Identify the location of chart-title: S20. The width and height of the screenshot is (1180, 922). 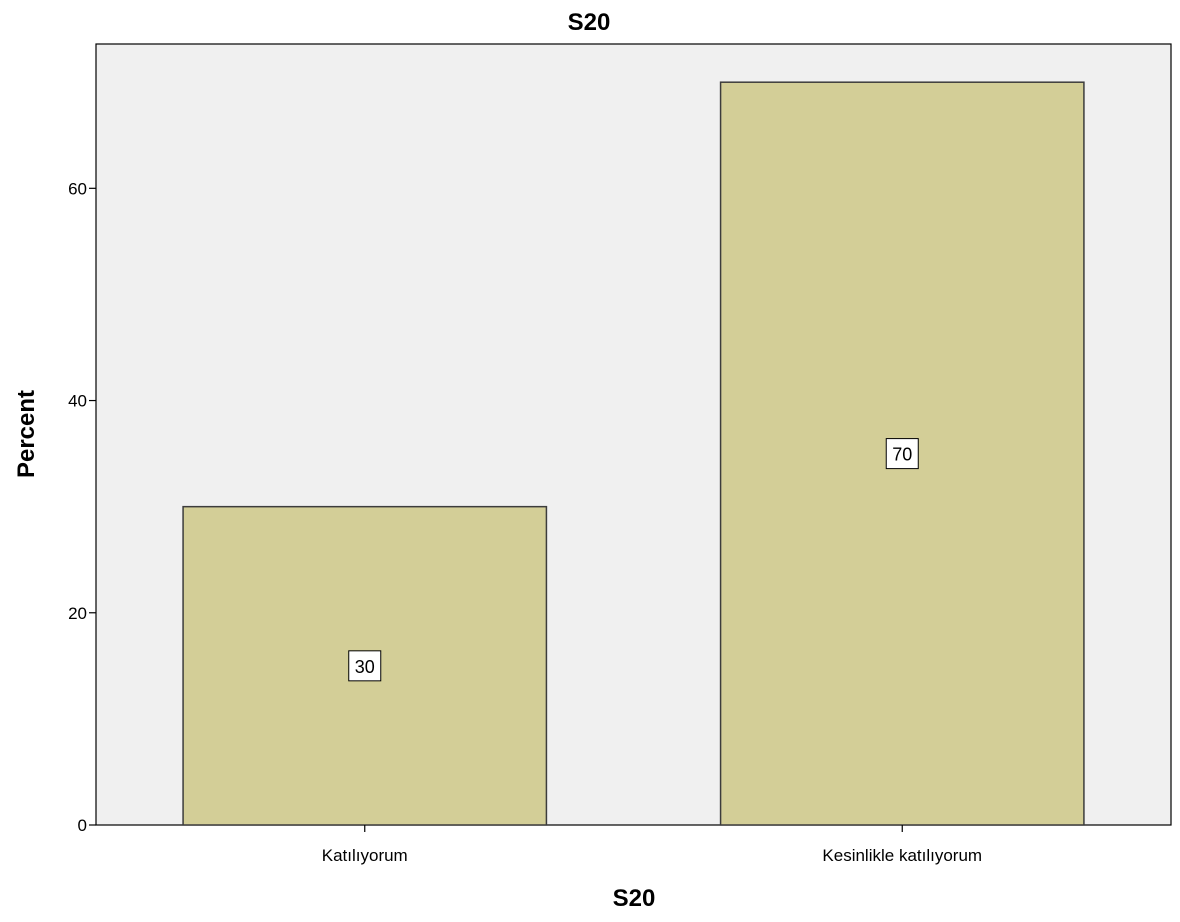
(589, 22).